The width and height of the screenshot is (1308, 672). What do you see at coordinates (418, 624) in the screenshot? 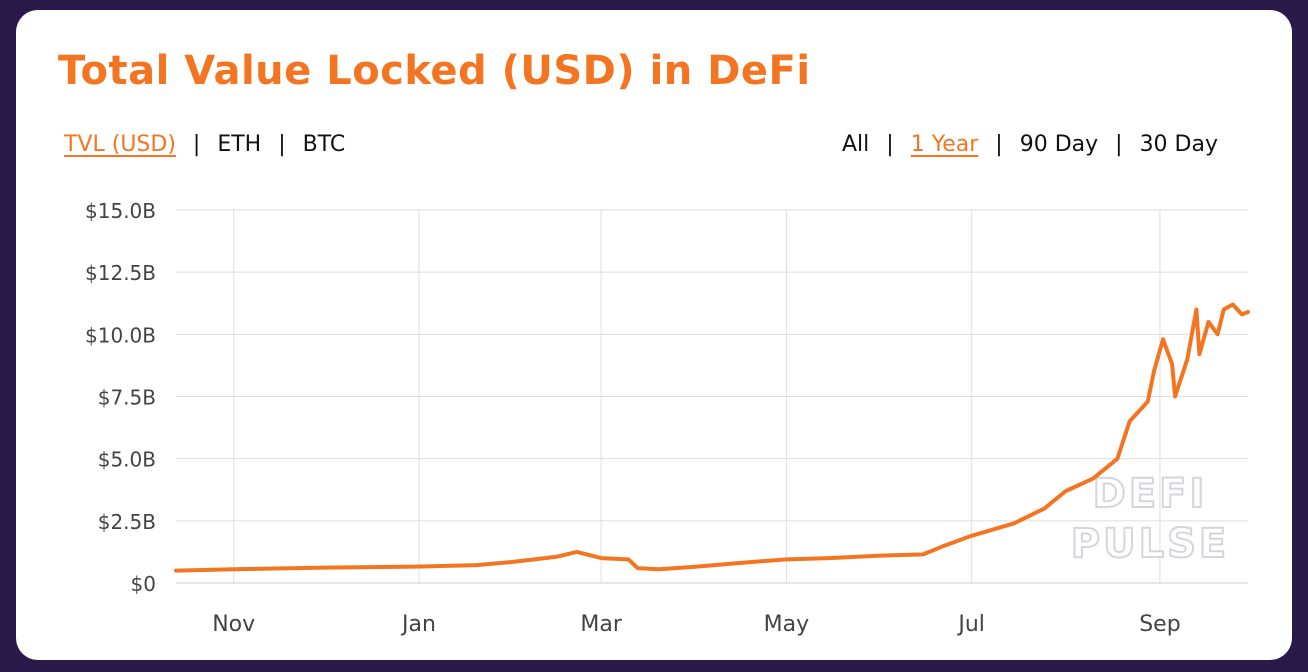
I see `x-tick-label: Jan` at bounding box center [418, 624].